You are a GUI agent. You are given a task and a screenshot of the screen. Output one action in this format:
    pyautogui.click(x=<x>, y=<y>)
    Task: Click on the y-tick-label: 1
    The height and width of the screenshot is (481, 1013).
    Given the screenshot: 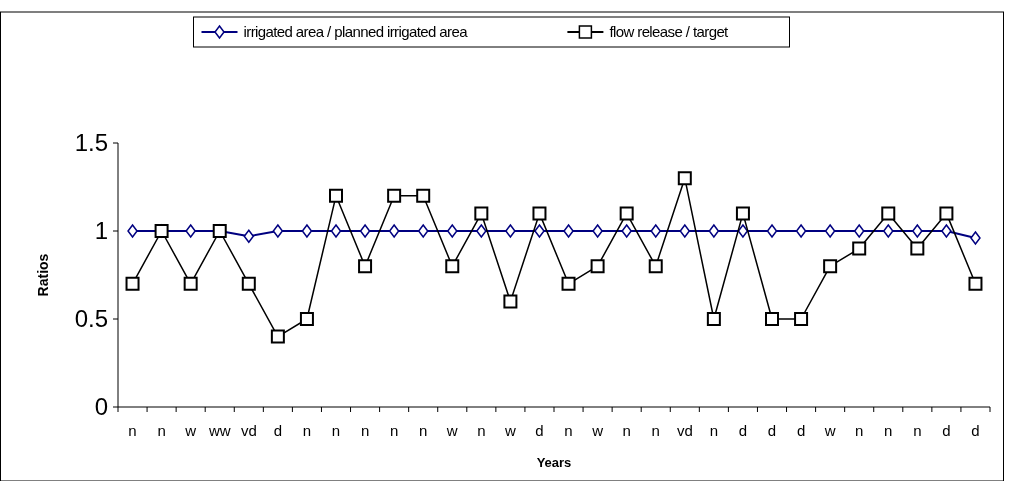 What is the action you would take?
    pyautogui.click(x=101, y=231)
    